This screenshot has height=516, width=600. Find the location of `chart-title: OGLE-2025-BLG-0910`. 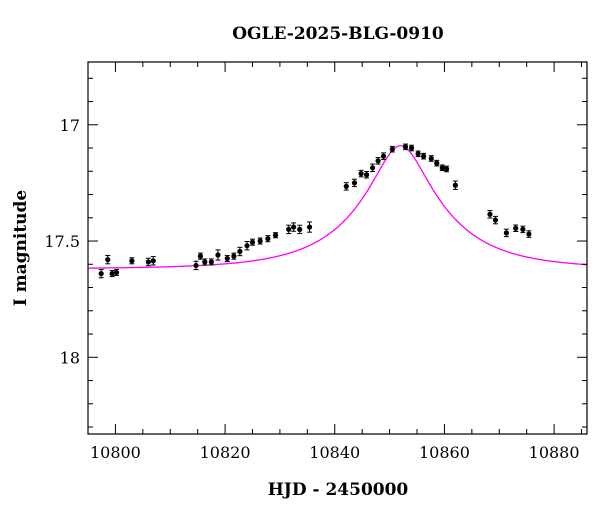

chart-title: OGLE-2025-BLG-0910 is located at coordinates (338, 34).